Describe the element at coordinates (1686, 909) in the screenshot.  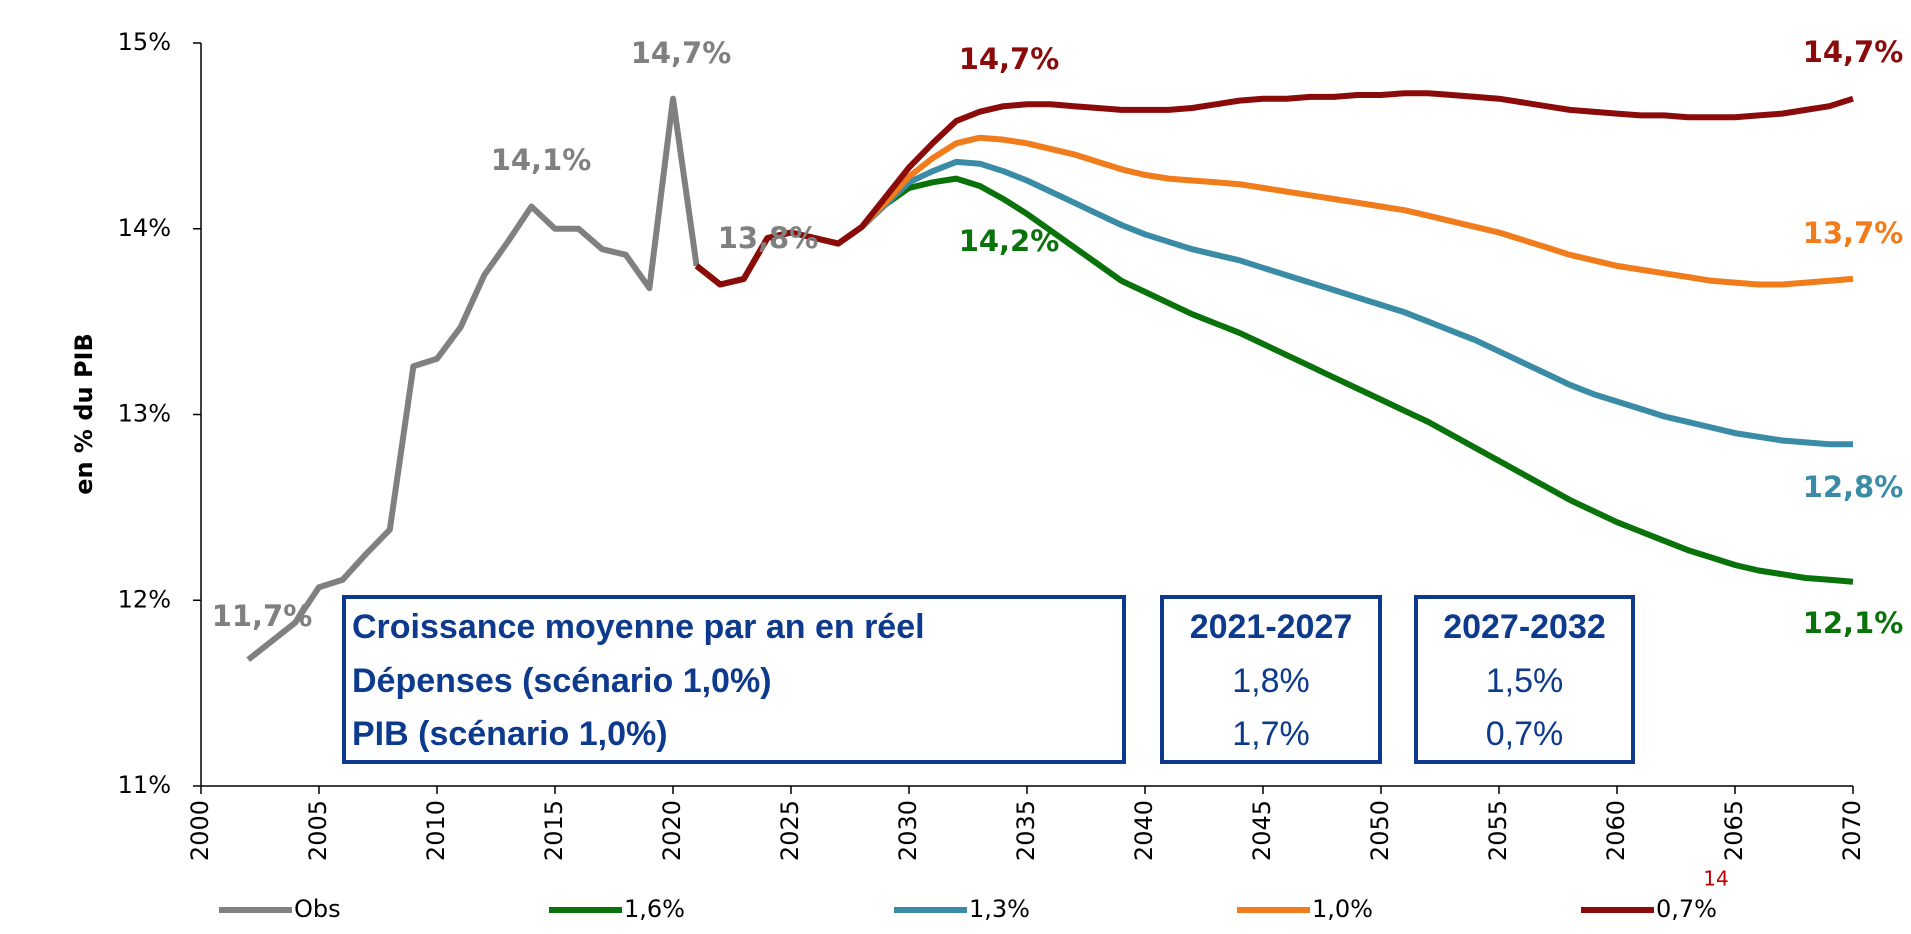
I see `legend-label: 0,7%` at that location.